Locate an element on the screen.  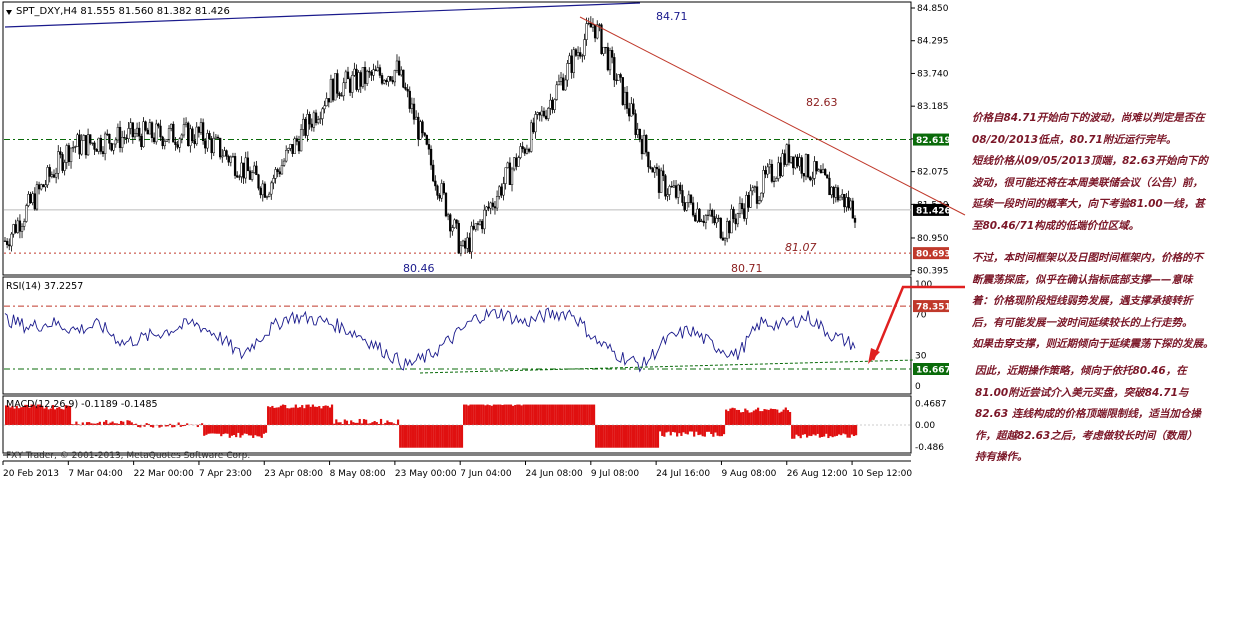
rsi-tick-label: 0 is located at coordinates (918, 387).